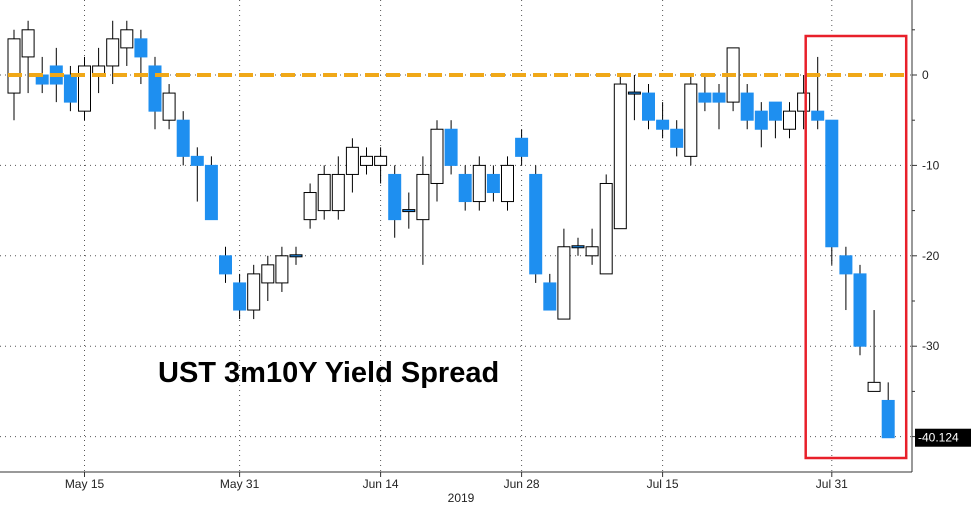  What do you see at coordinates (931, 256) in the screenshot?
I see `y-tick-label: -20` at bounding box center [931, 256].